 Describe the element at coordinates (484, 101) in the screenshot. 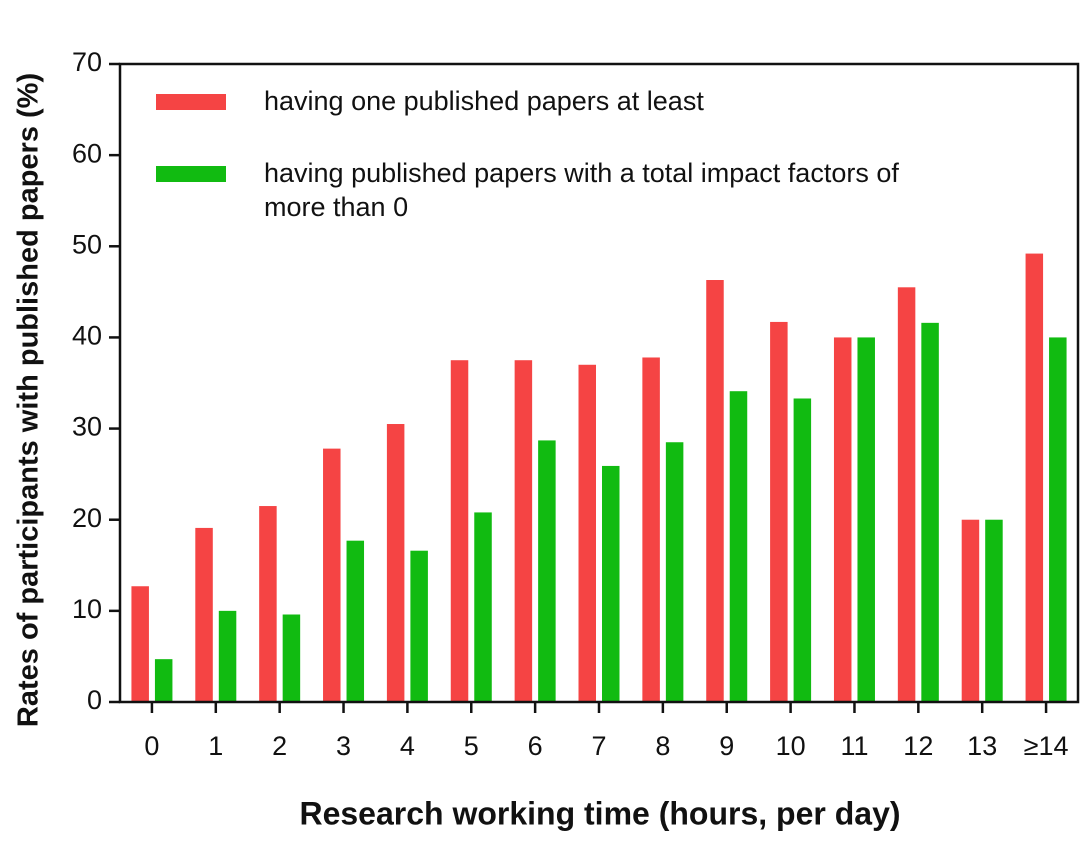

I see `legend-label: having one published papers at least` at that location.